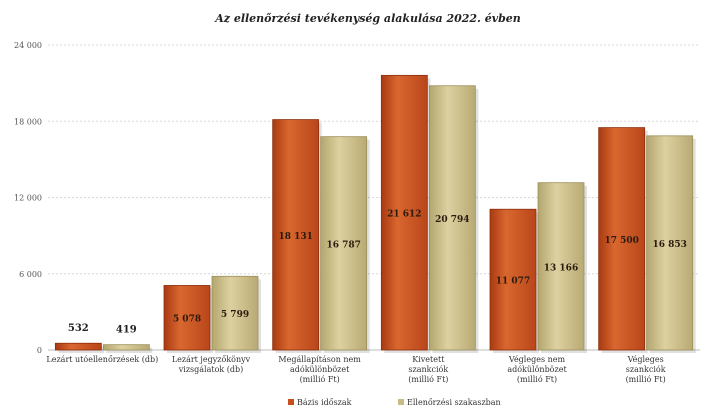  I want to click on x-tick-label: Megállapításon nem, so click(319, 359).